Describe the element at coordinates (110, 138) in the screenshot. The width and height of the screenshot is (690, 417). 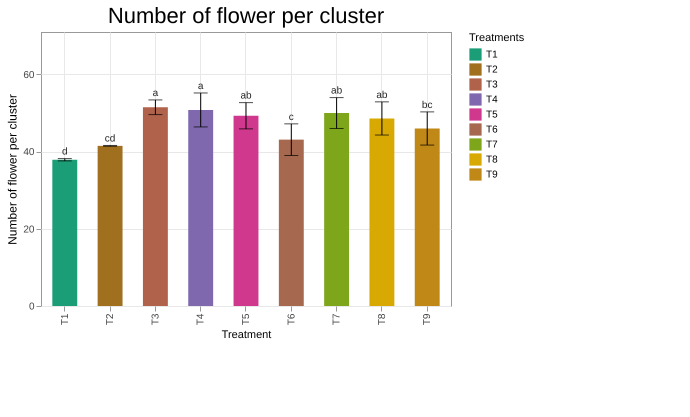
I see `annotation: cd` at that location.